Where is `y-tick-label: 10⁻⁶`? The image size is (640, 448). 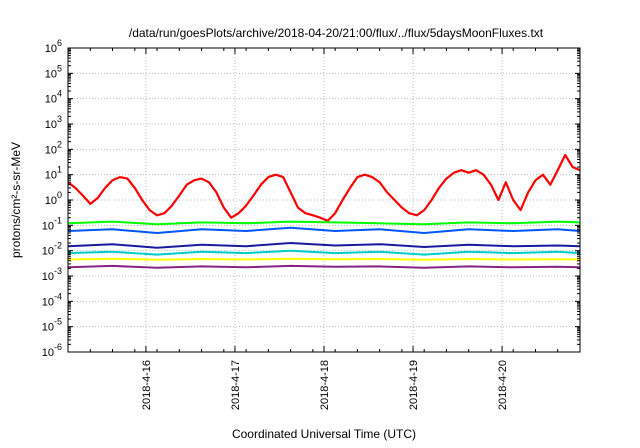 y-tick-label: 10⁻⁶ is located at coordinates (52, 350).